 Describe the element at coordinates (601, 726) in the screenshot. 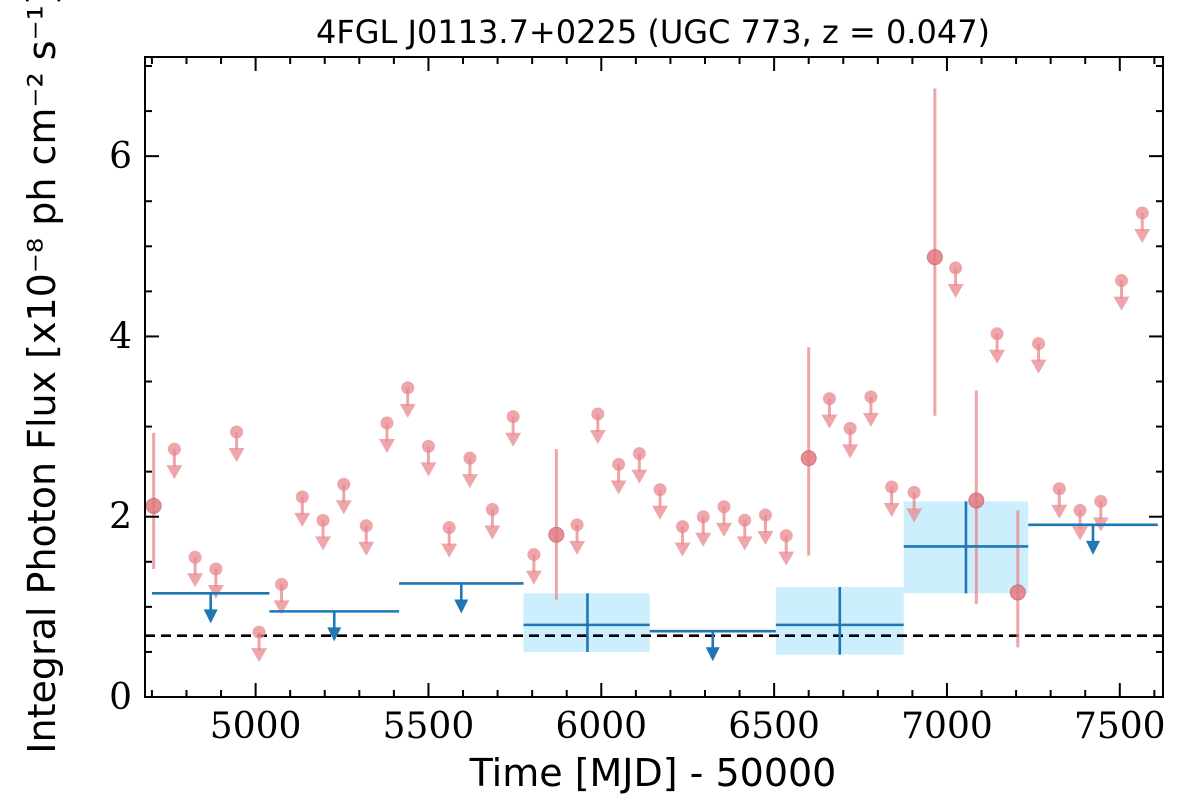

I see `x-tick-label: 6000` at that location.